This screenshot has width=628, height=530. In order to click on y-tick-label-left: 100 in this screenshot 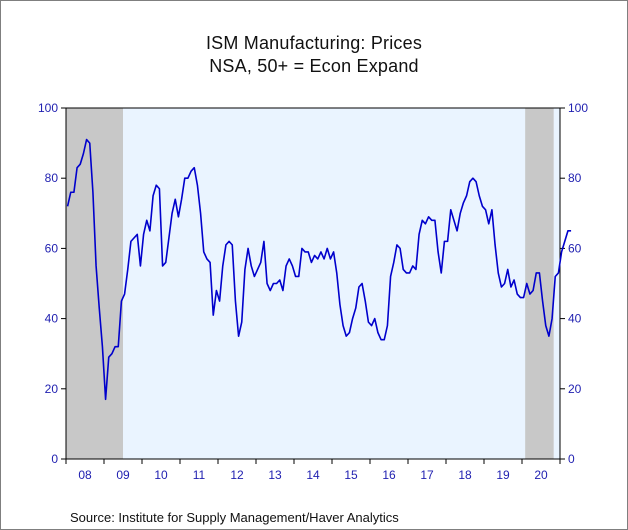, I will do `click(48, 108)`.